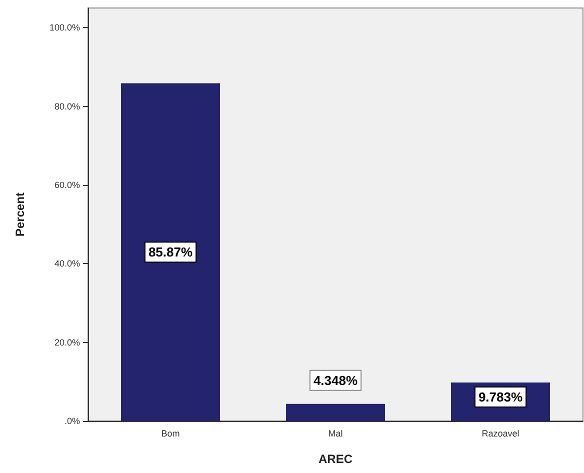 This screenshot has height=473, width=584. I want to click on data-label: 4.348%, so click(335, 380).